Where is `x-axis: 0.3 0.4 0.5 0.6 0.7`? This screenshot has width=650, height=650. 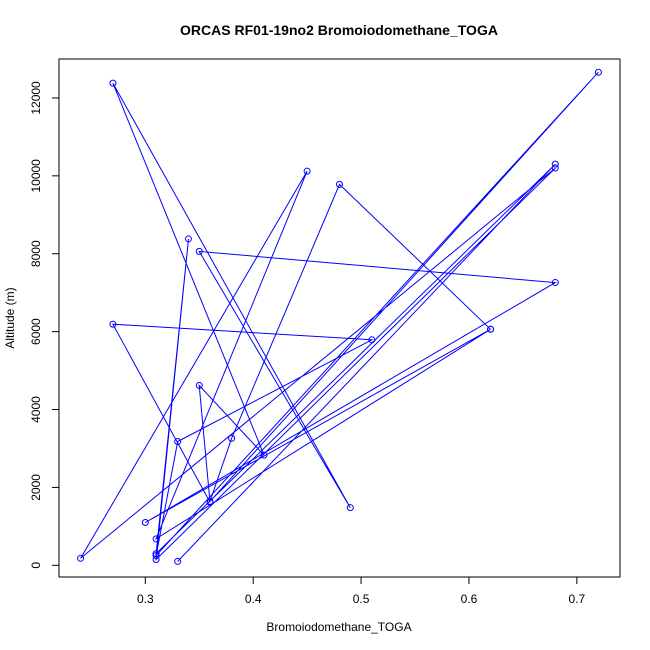
x-axis: 0.3 0.4 0.5 0.6 0.7 is located at coordinates (361, 591).